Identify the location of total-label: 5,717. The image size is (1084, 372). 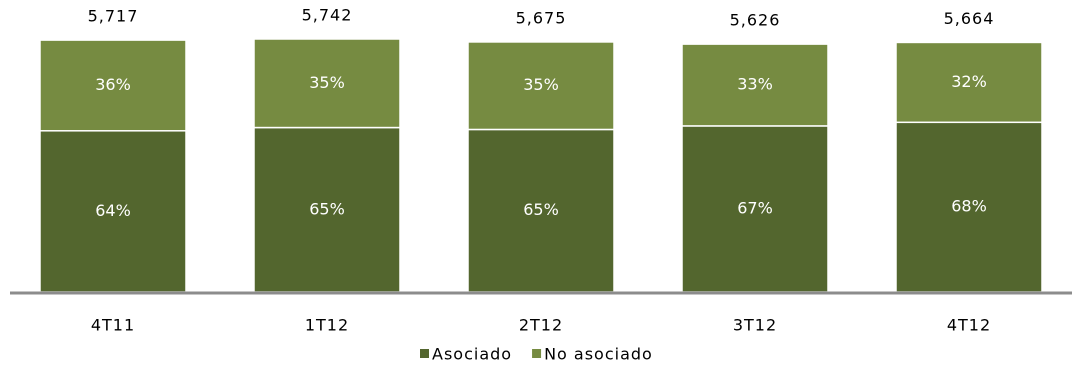
(113, 16).